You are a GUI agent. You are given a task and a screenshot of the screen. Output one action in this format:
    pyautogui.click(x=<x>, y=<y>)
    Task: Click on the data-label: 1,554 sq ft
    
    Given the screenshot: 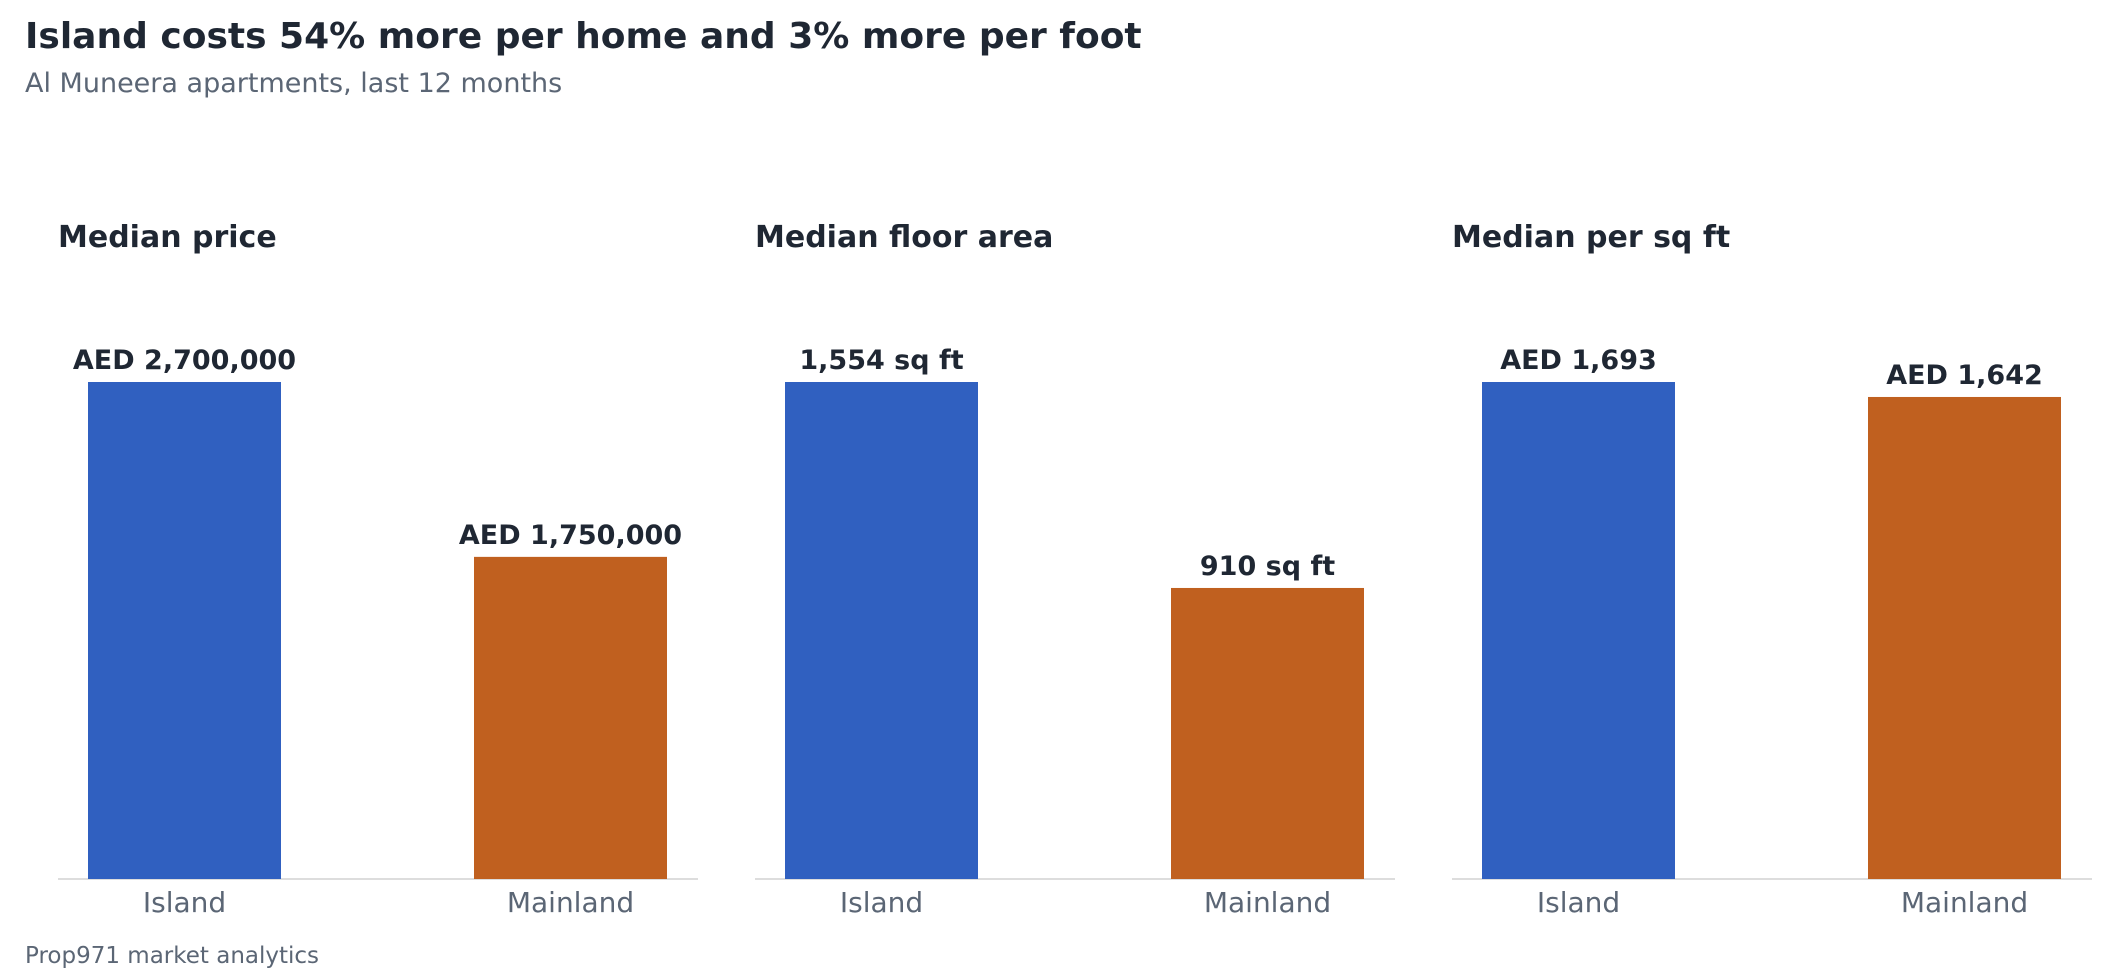 What is the action you would take?
    pyautogui.click(x=881, y=360)
    